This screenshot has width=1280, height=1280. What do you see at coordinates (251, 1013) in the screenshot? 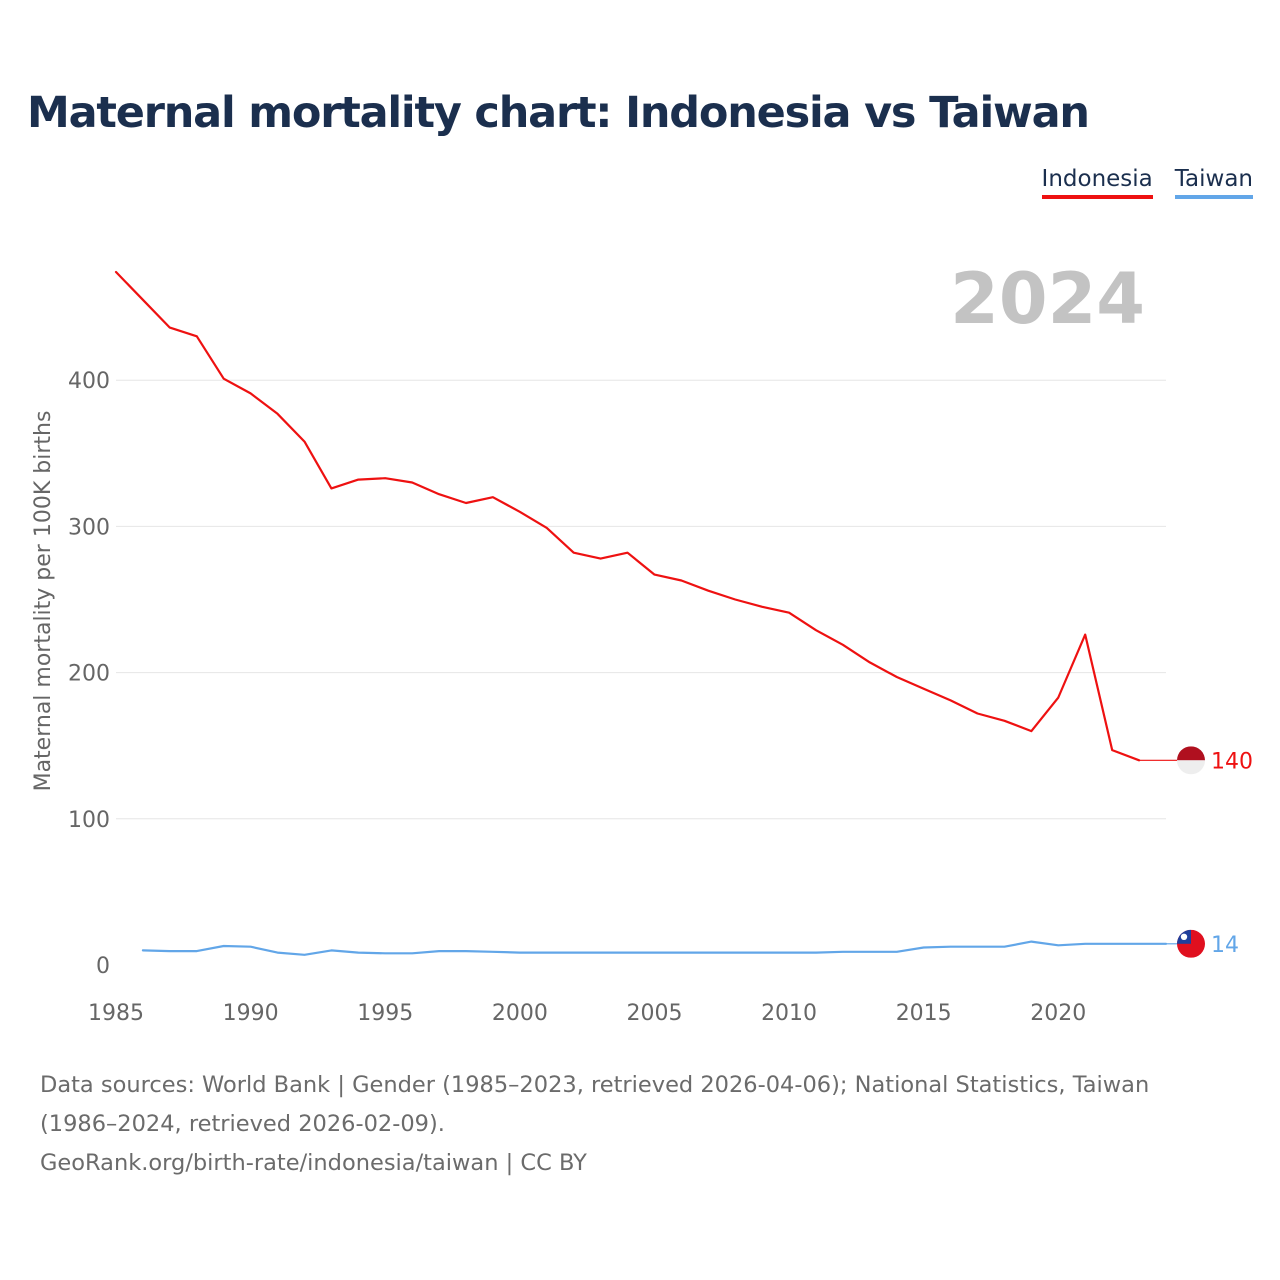
I see `x-tick-label: 1990` at bounding box center [251, 1013].